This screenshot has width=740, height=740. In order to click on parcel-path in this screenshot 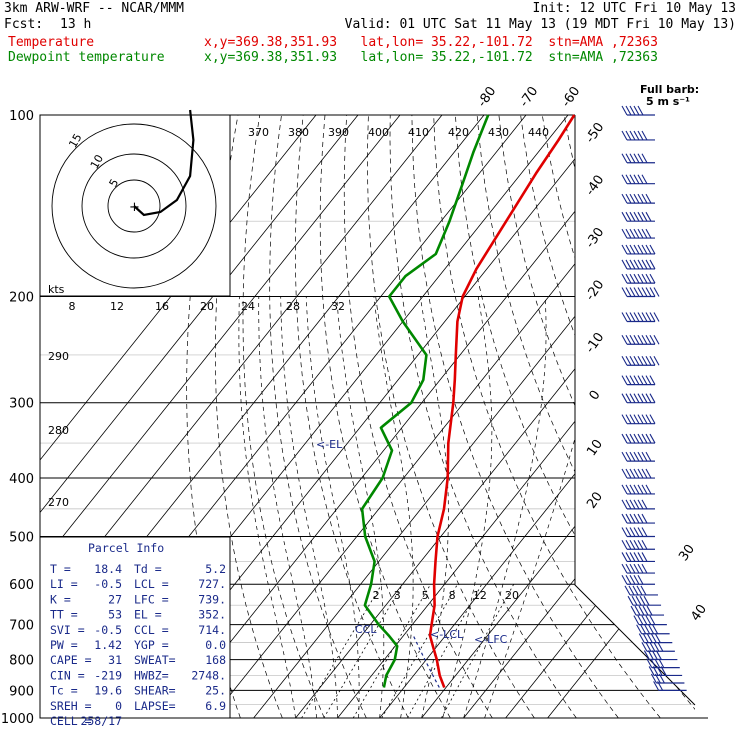, I will do `click(426, 661)`.